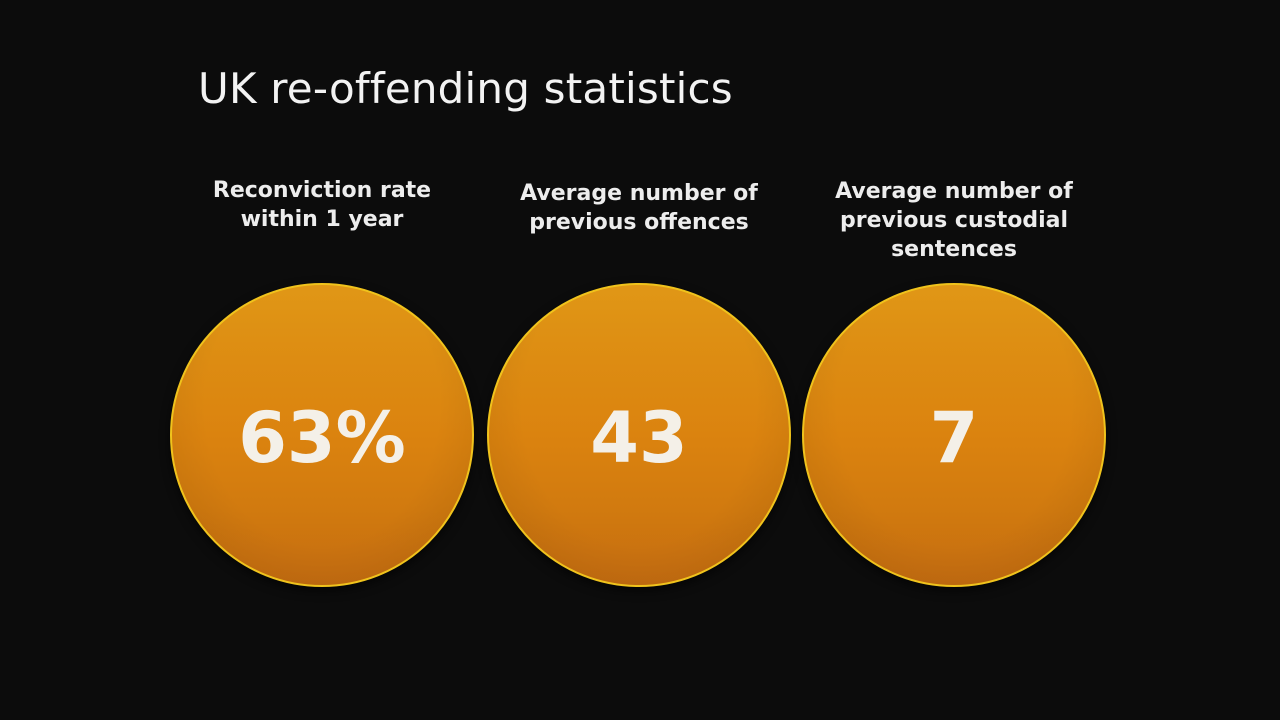 The height and width of the screenshot is (720, 1280). I want to click on stat-circle: 7, so click(954, 435).